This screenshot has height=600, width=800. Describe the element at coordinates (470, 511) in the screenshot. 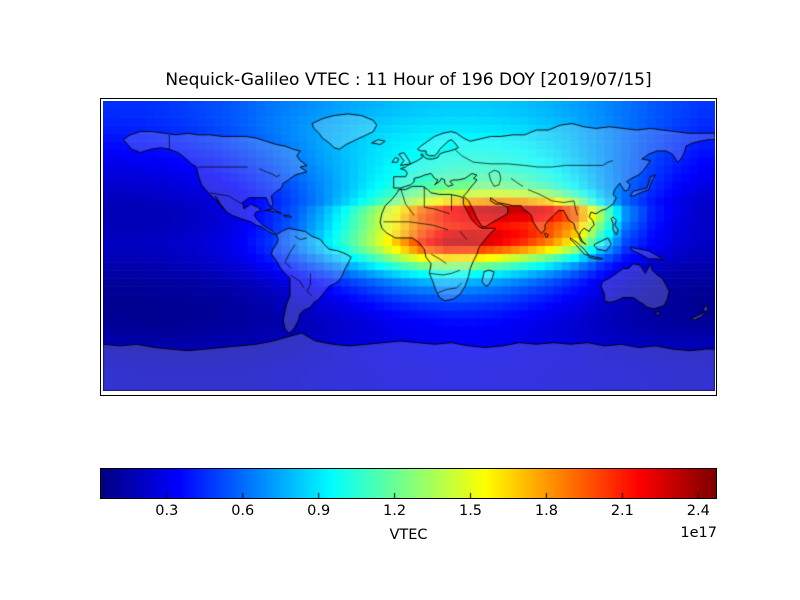

I see `colorbar-tick-label: 1.5` at that location.